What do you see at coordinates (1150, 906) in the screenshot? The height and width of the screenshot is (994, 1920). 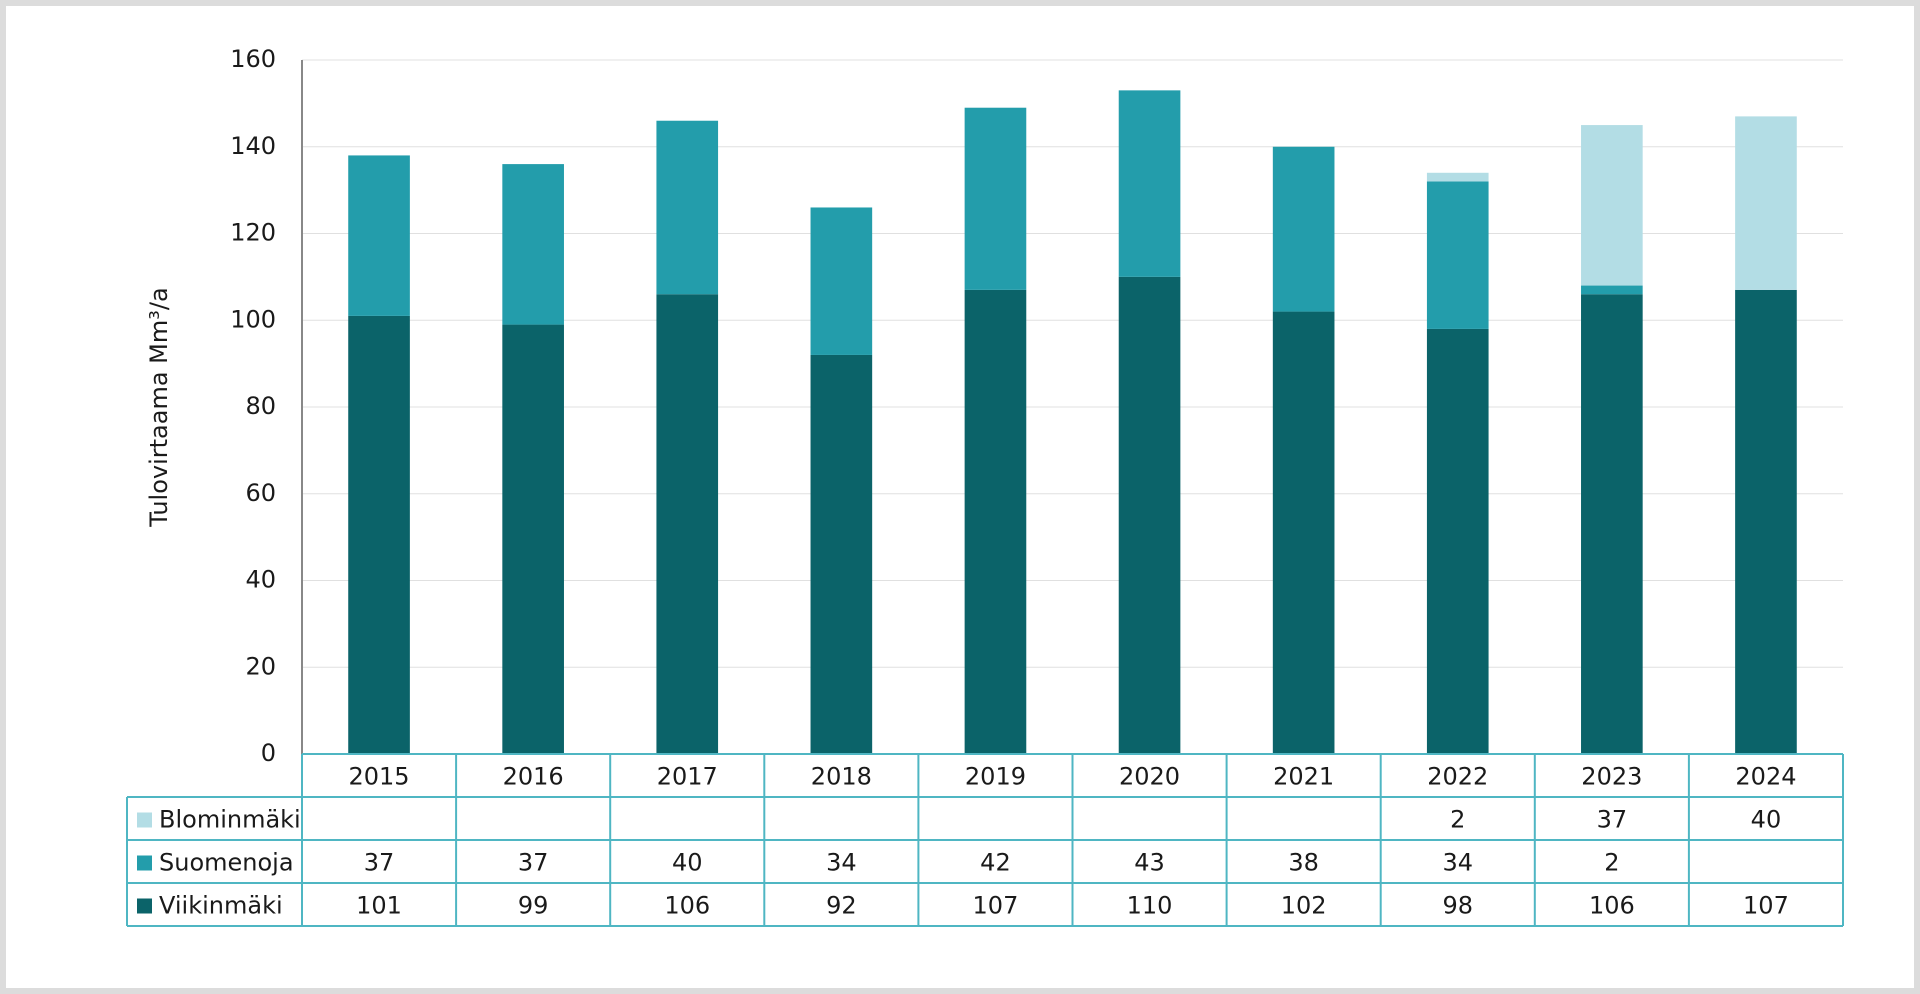 I see `table-value: 110` at bounding box center [1150, 906].